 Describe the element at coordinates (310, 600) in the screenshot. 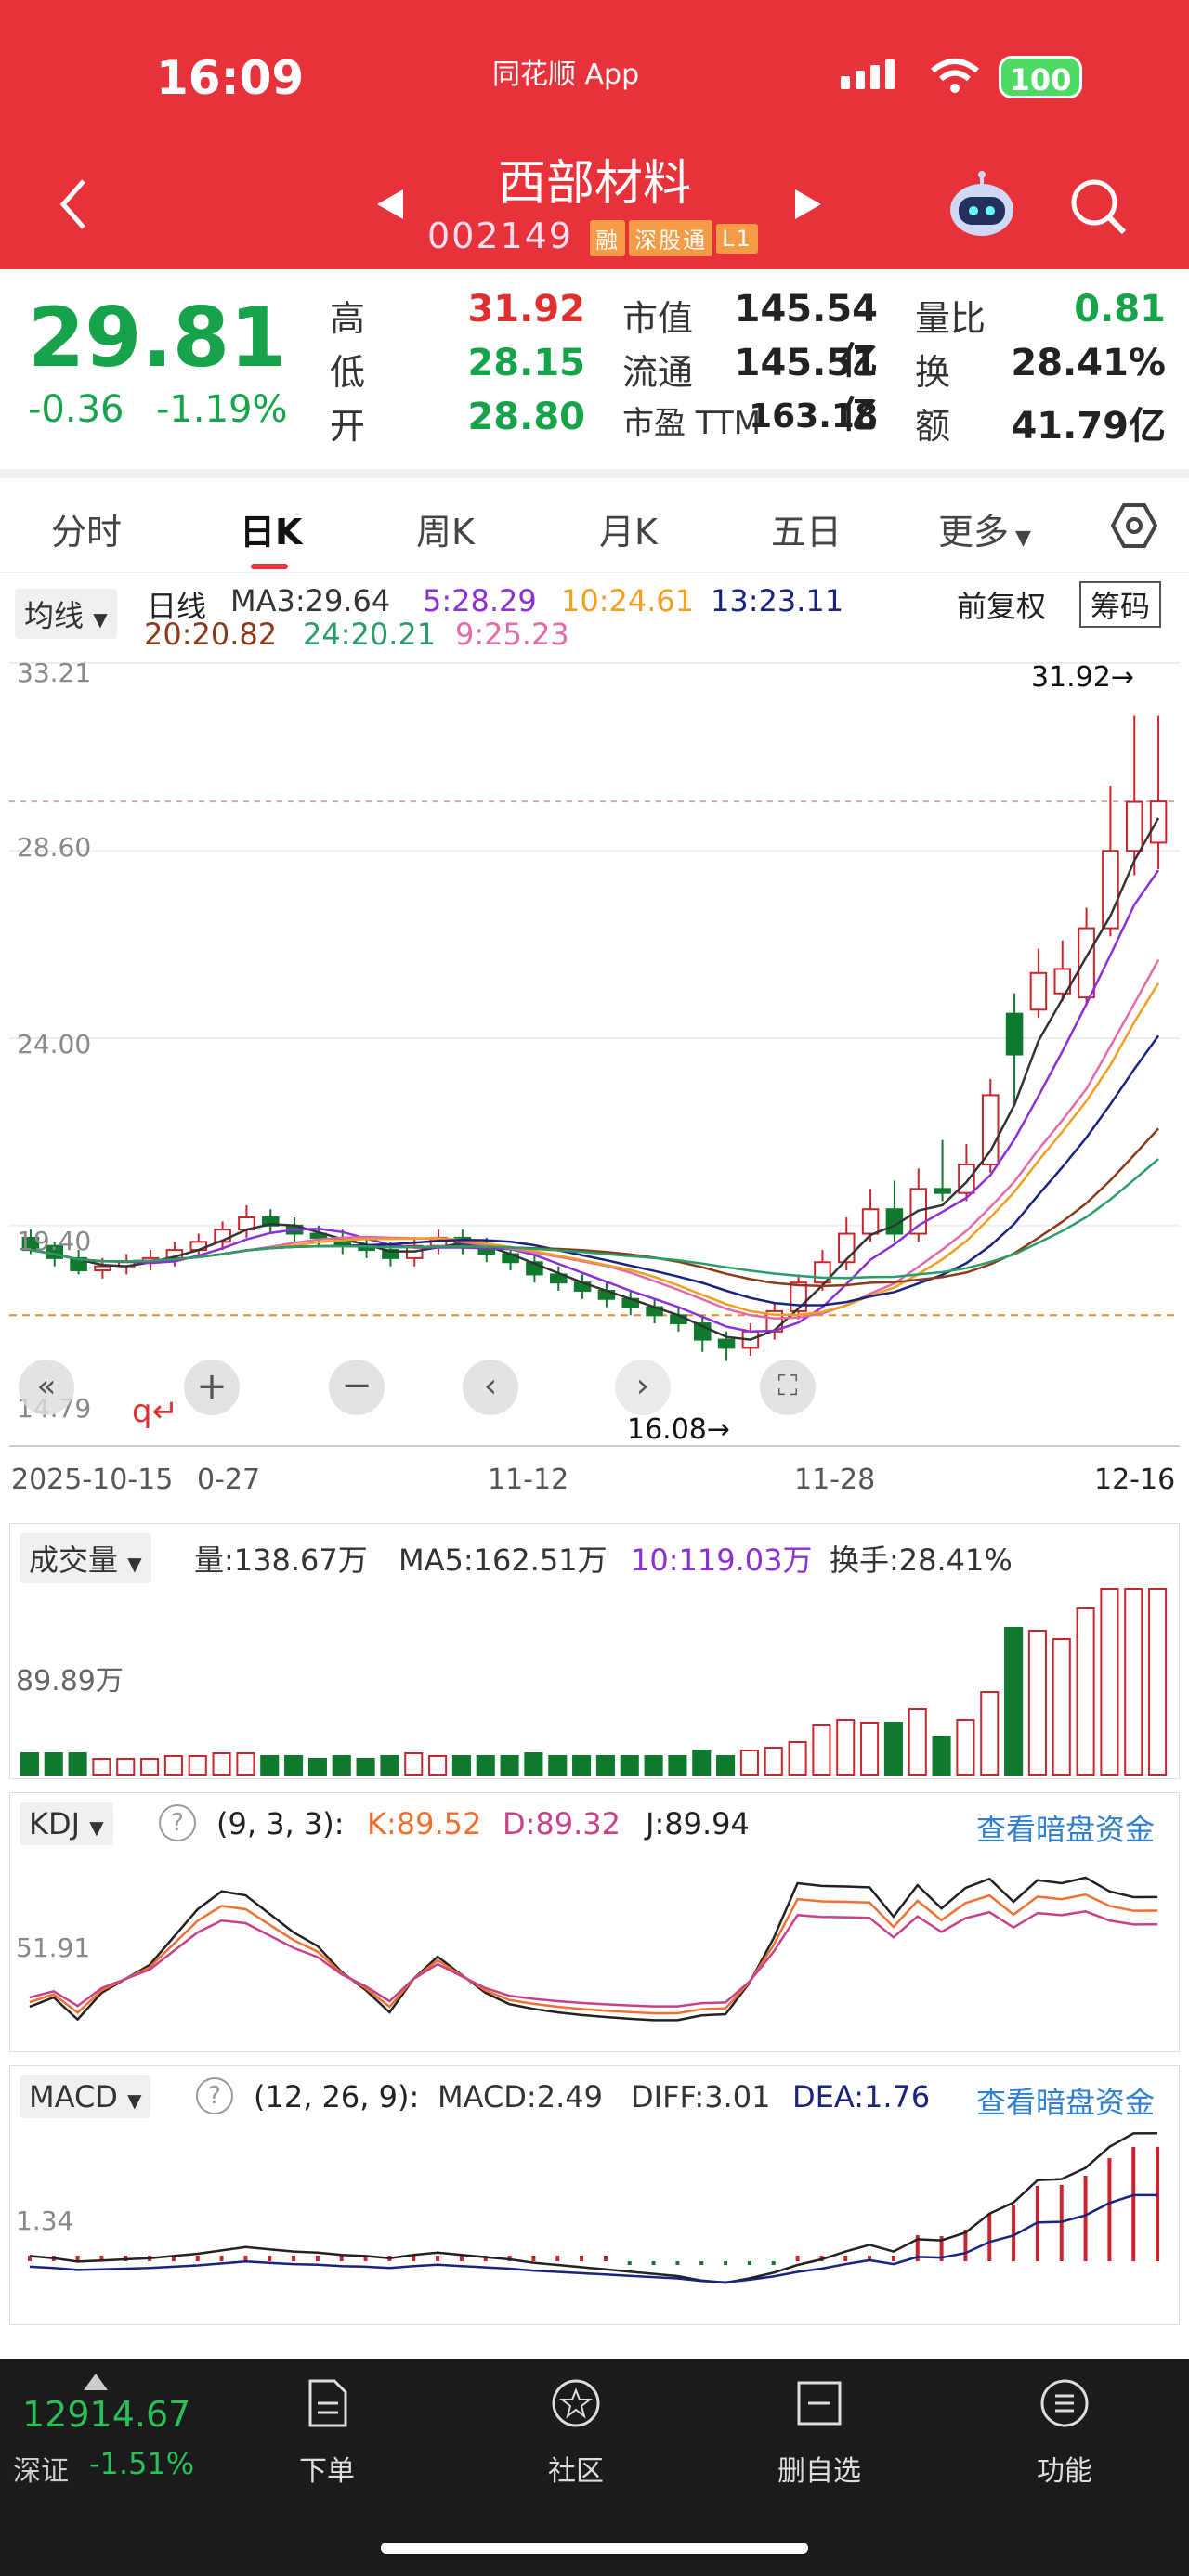

I see `ma3-label: MA3:29.64` at that location.